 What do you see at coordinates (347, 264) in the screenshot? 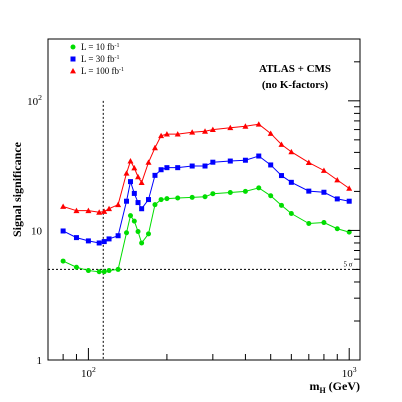
I see `five-sigma-label: 5 σ` at bounding box center [347, 264].